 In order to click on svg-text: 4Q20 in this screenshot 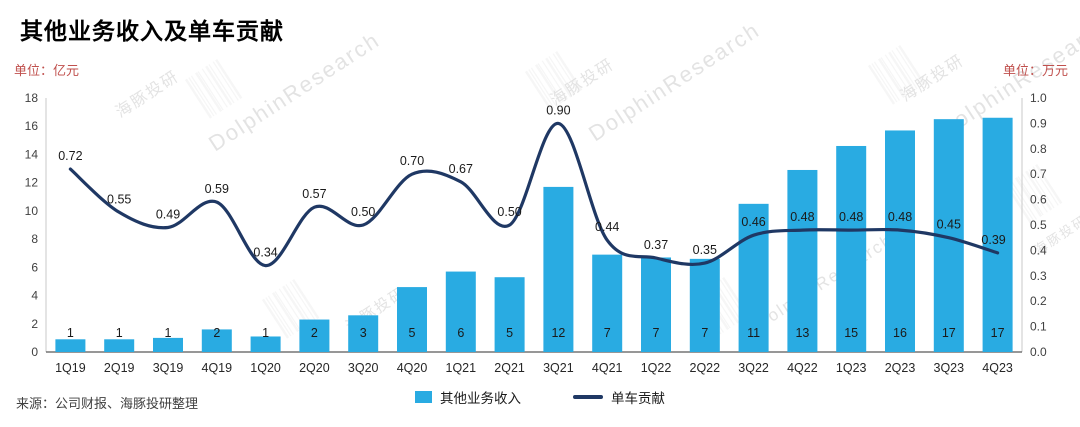, I will do `click(412, 368)`.